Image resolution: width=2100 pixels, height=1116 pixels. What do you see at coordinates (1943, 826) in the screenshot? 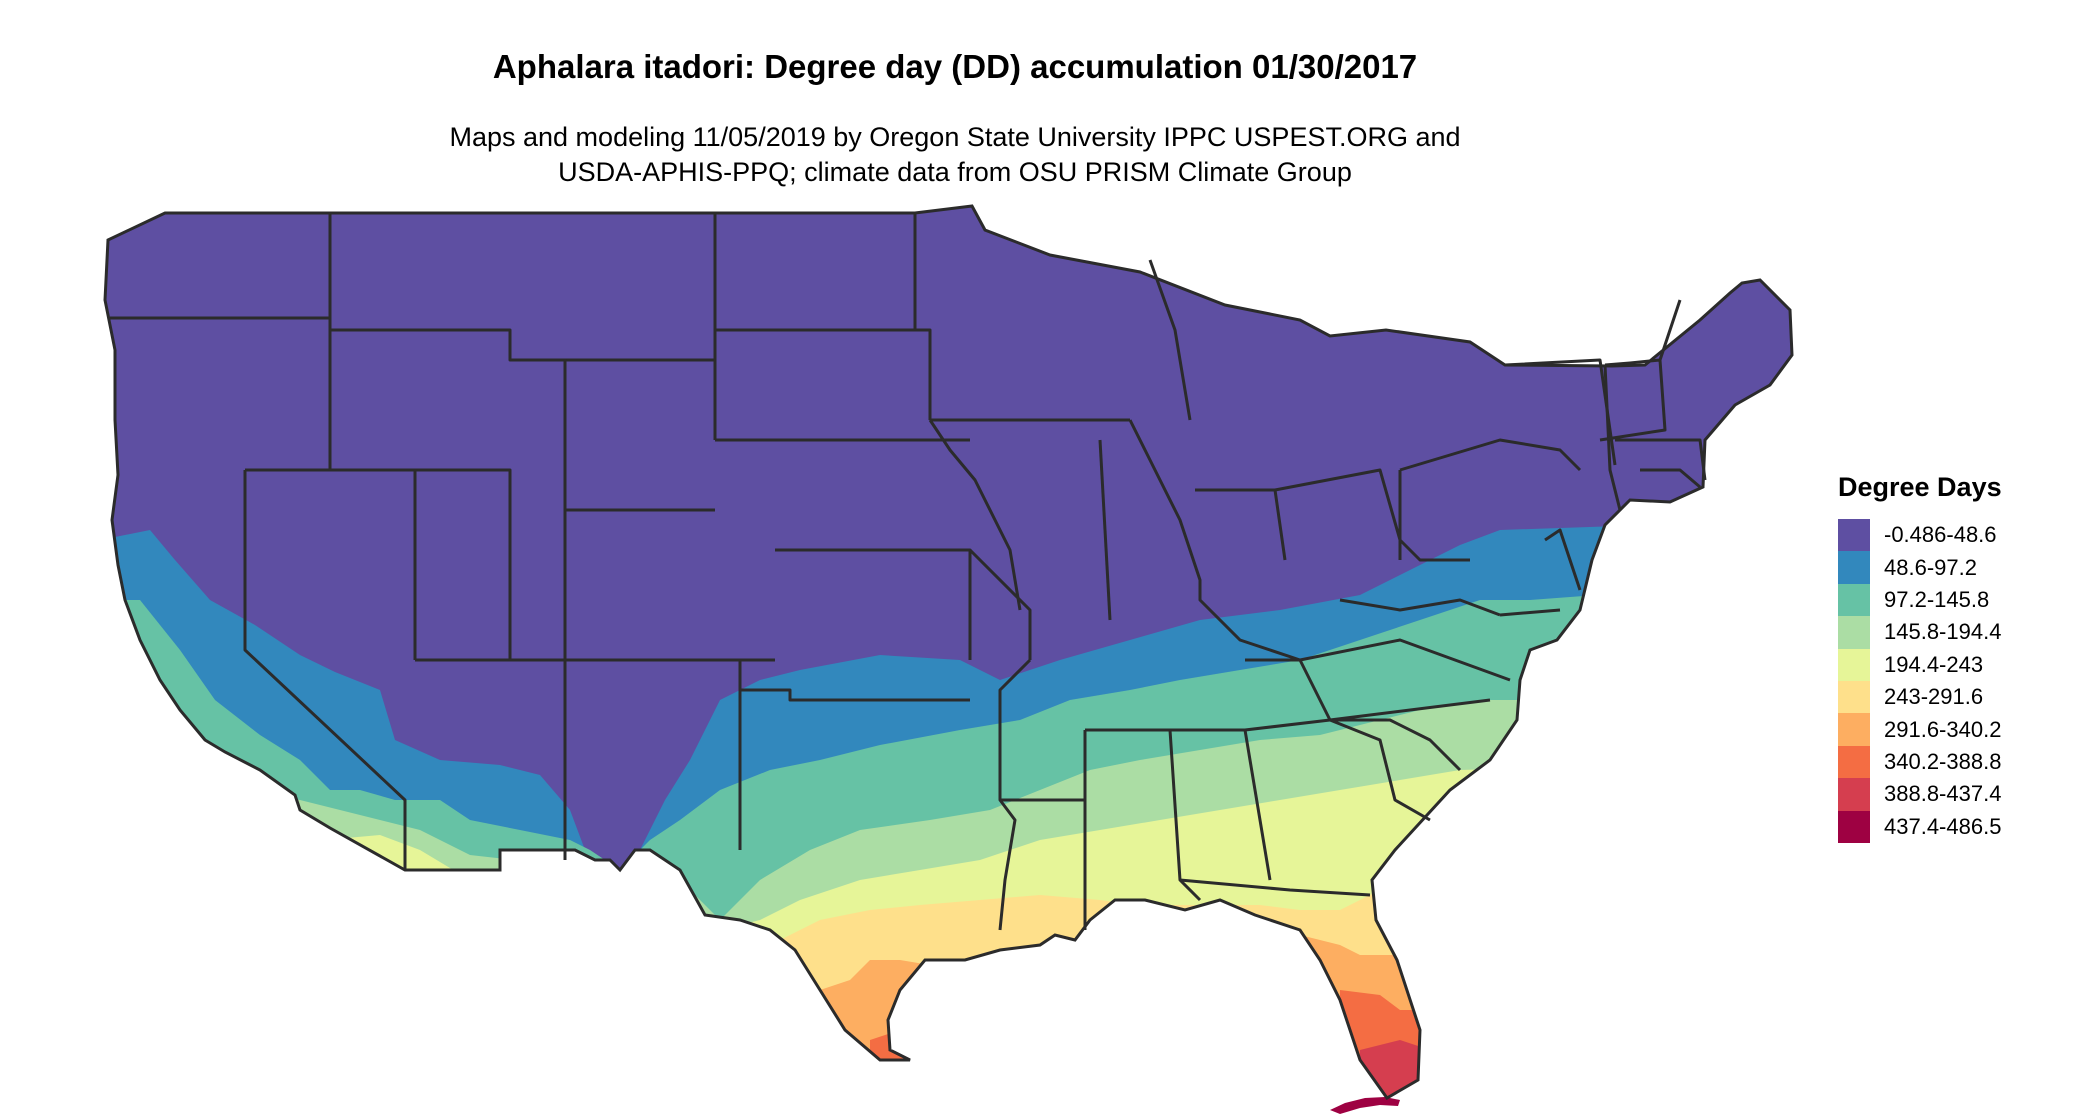
I see `legend-label: 437.4-486.5` at bounding box center [1943, 826].